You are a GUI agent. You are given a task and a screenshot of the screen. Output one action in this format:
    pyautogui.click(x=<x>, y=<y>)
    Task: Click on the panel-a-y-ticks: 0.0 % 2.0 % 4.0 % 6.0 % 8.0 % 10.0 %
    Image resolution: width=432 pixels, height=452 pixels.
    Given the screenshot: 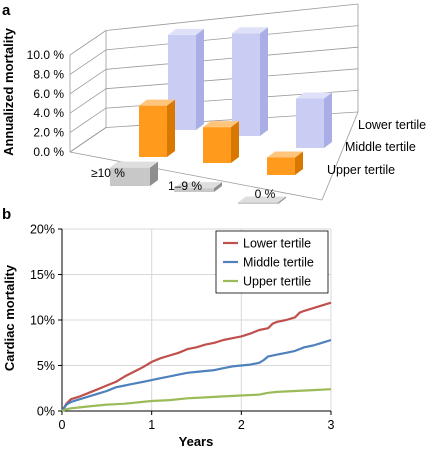 What is the action you would take?
    pyautogui.click(x=46, y=103)
    